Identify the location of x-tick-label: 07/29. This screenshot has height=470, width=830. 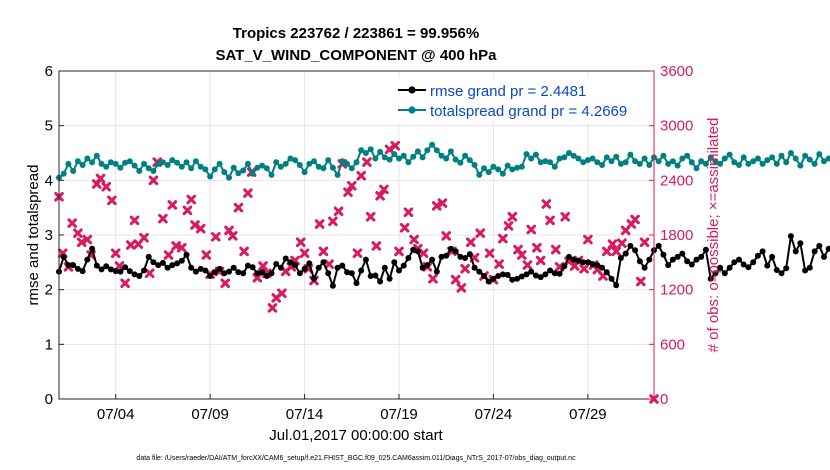
(588, 414).